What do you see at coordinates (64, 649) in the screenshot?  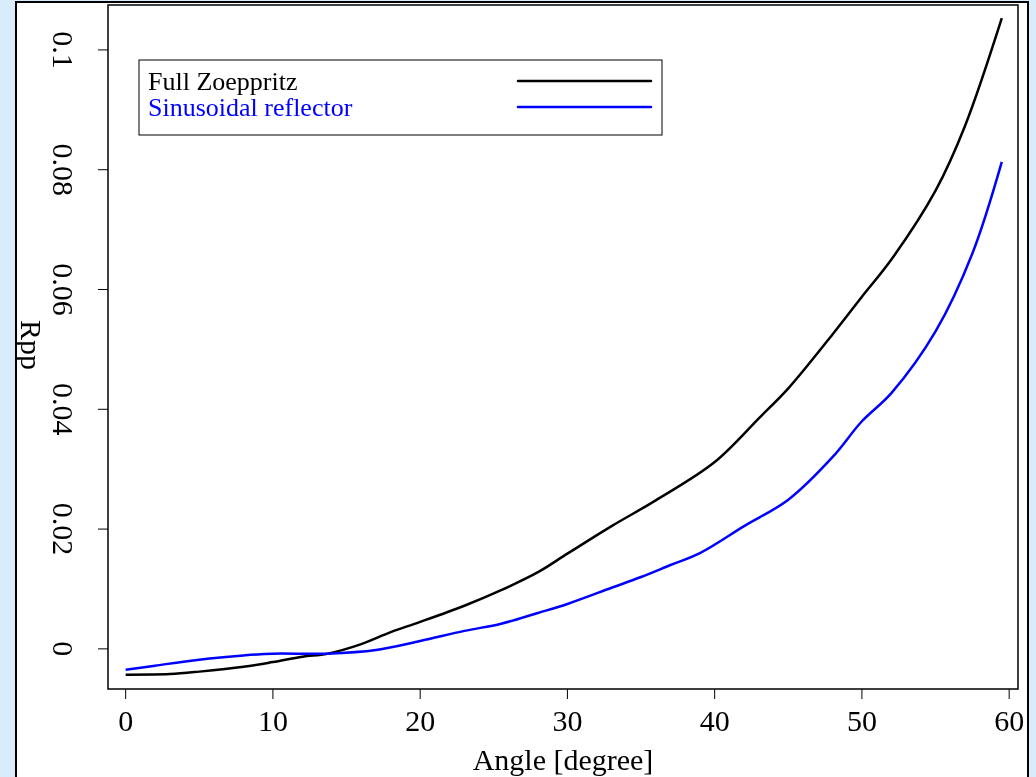 I see `y-tick-label: 0` at bounding box center [64, 649].